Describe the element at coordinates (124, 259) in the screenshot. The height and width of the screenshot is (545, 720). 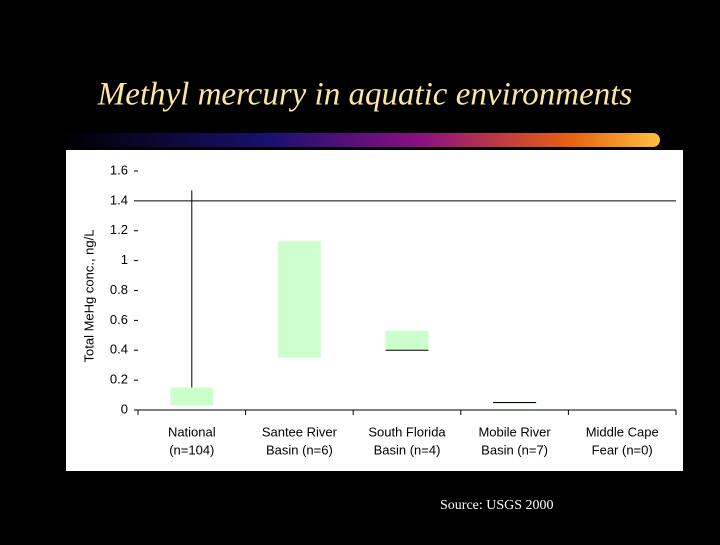
I see `y-tick-label: 1` at that location.